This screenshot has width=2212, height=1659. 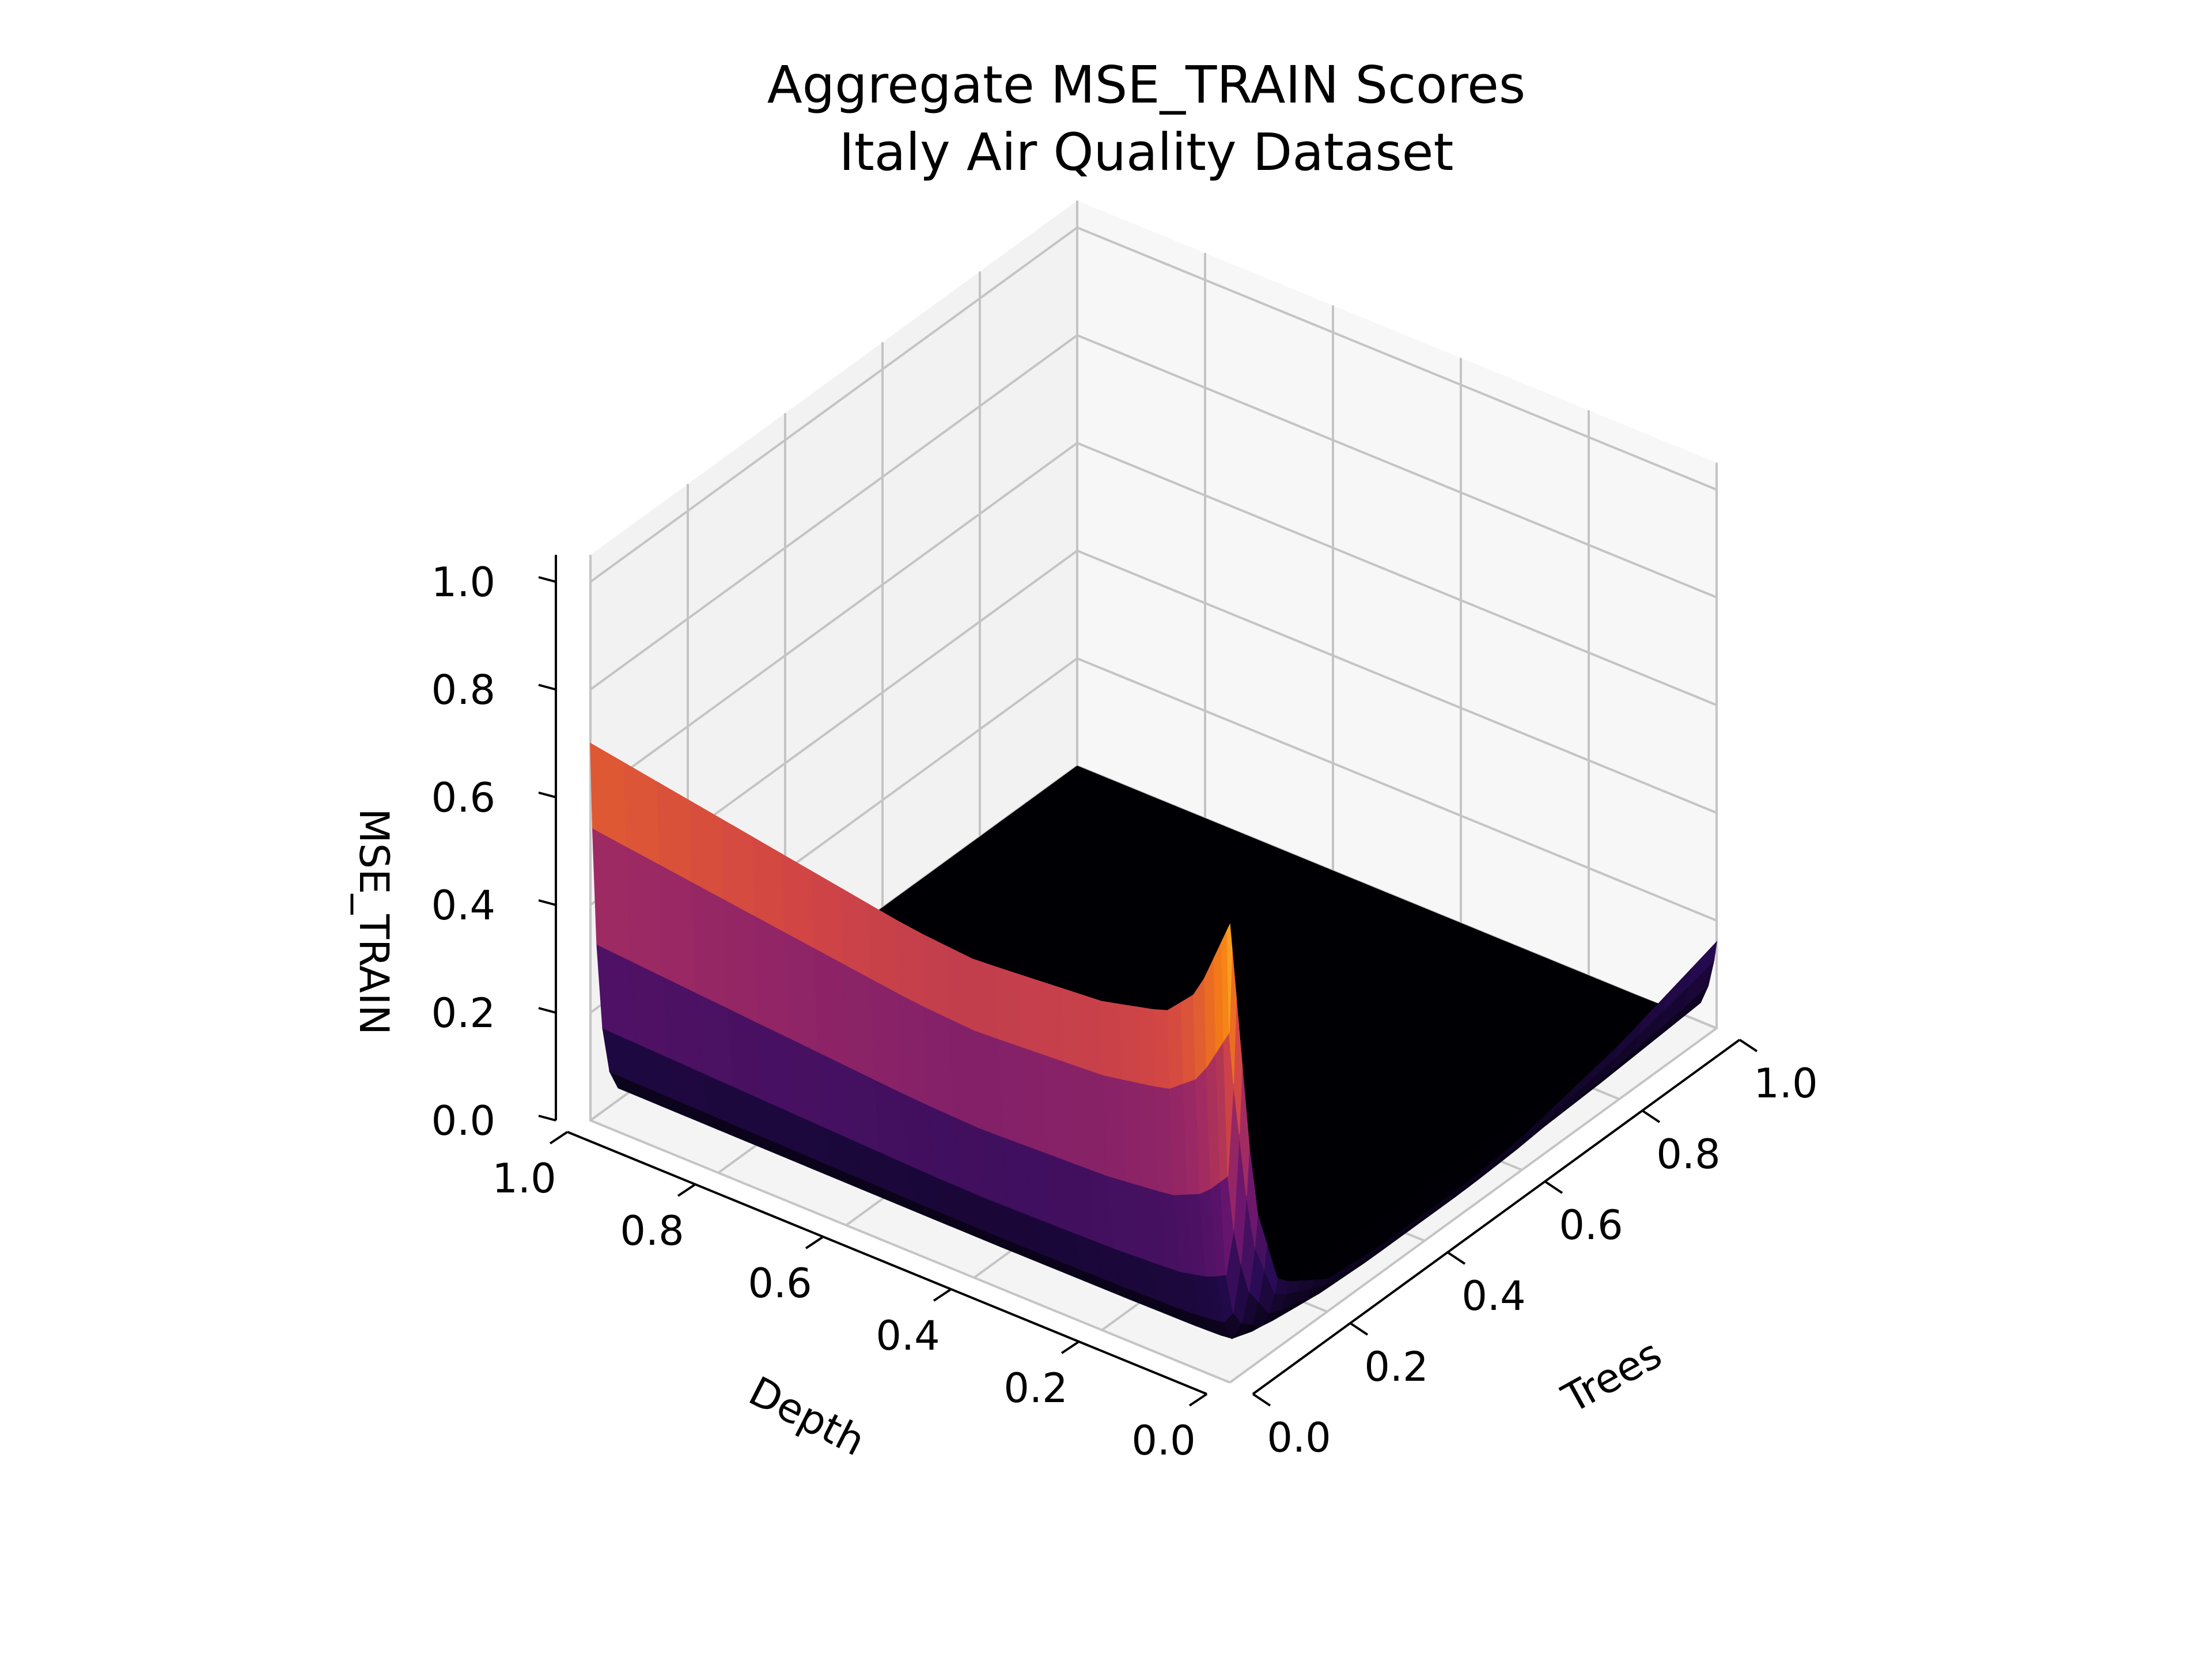 I want to click on depth-tick-label: 1.0, so click(x=524, y=1178).